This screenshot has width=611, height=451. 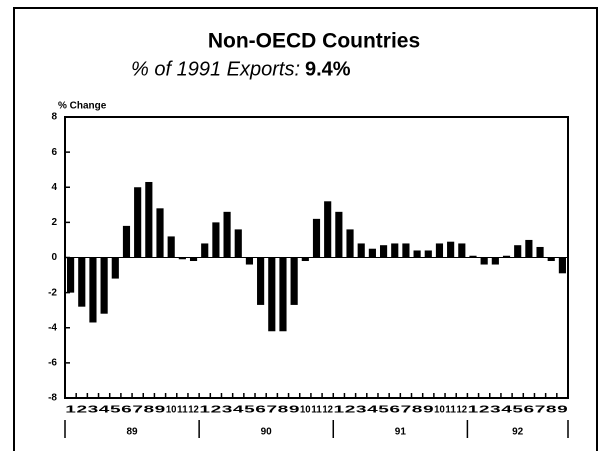 What do you see at coordinates (54, 117) in the screenshot?
I see `y-tick-label: 8` at bounding box center [54, 117].